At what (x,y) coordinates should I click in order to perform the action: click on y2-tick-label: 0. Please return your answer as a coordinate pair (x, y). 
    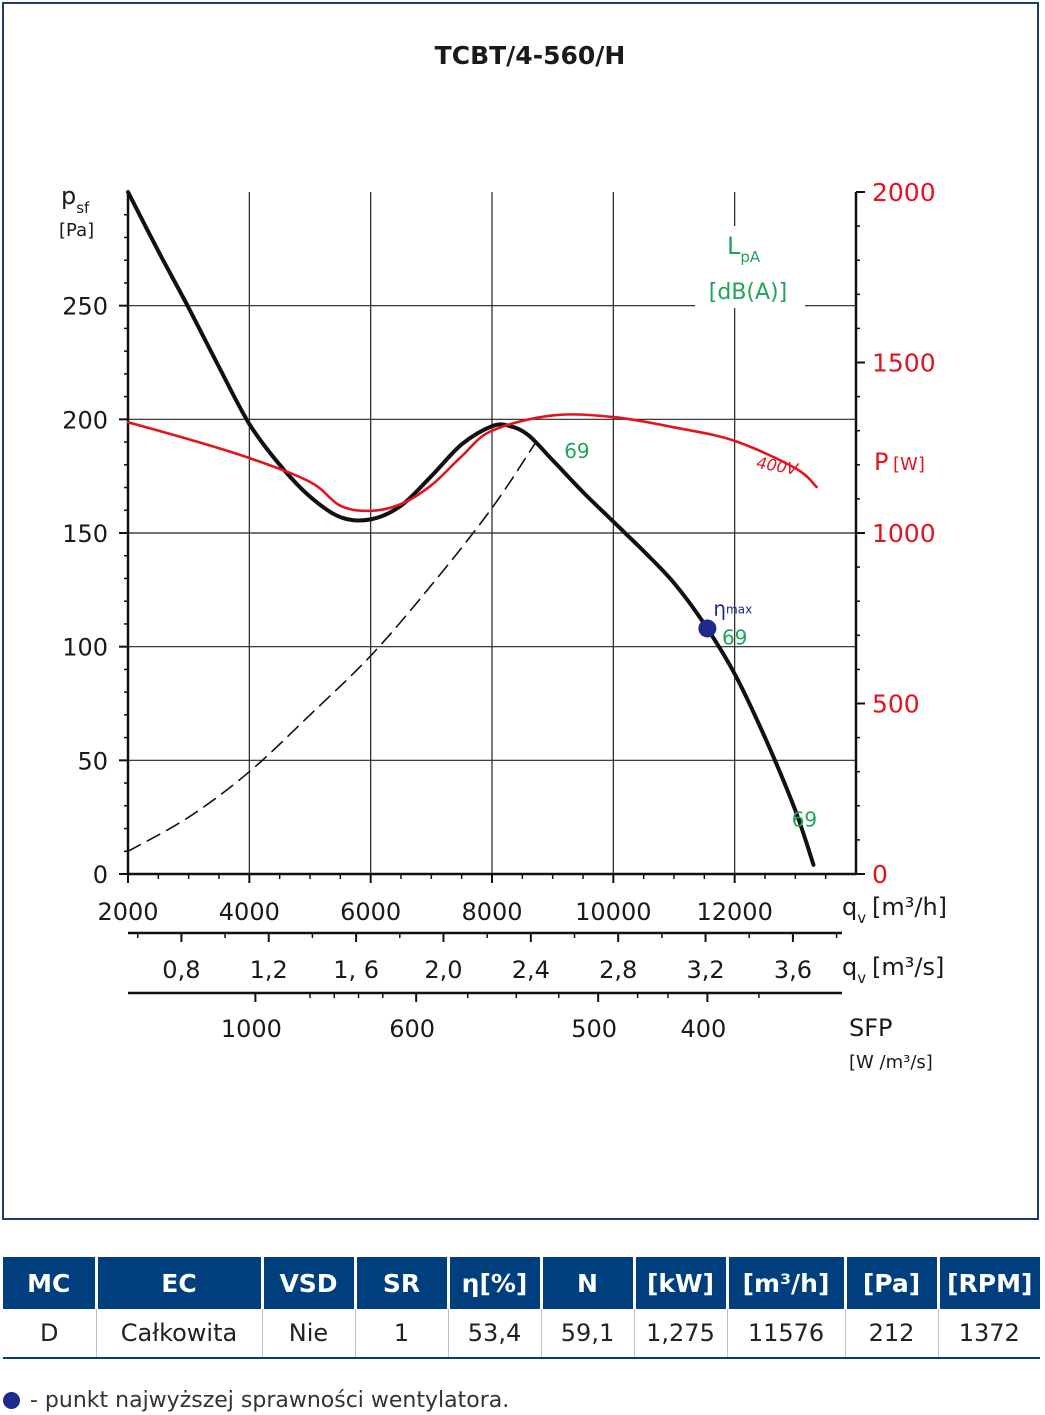
    Looking at the image, I should click on (880, 874).